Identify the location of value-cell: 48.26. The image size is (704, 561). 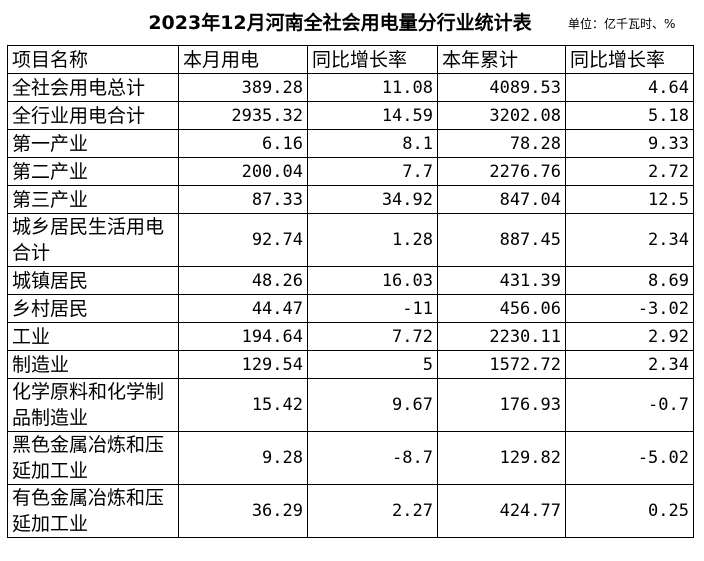
(243, 280).